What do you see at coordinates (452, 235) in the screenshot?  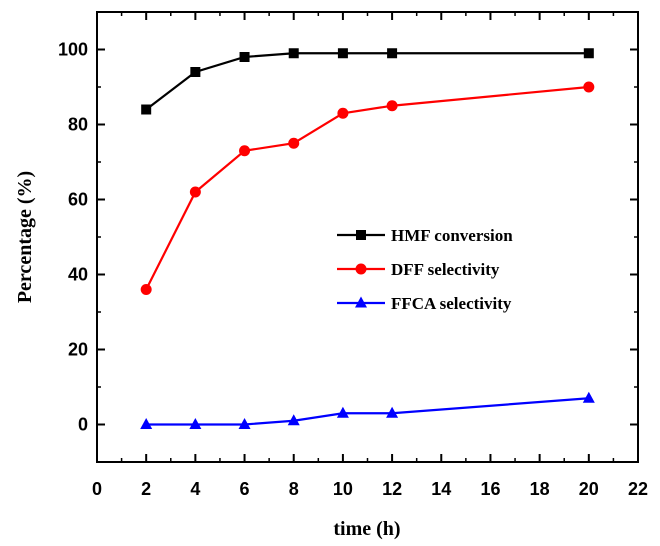 I see `legend-label: HMF conversion` at bounding box center [452, 235].